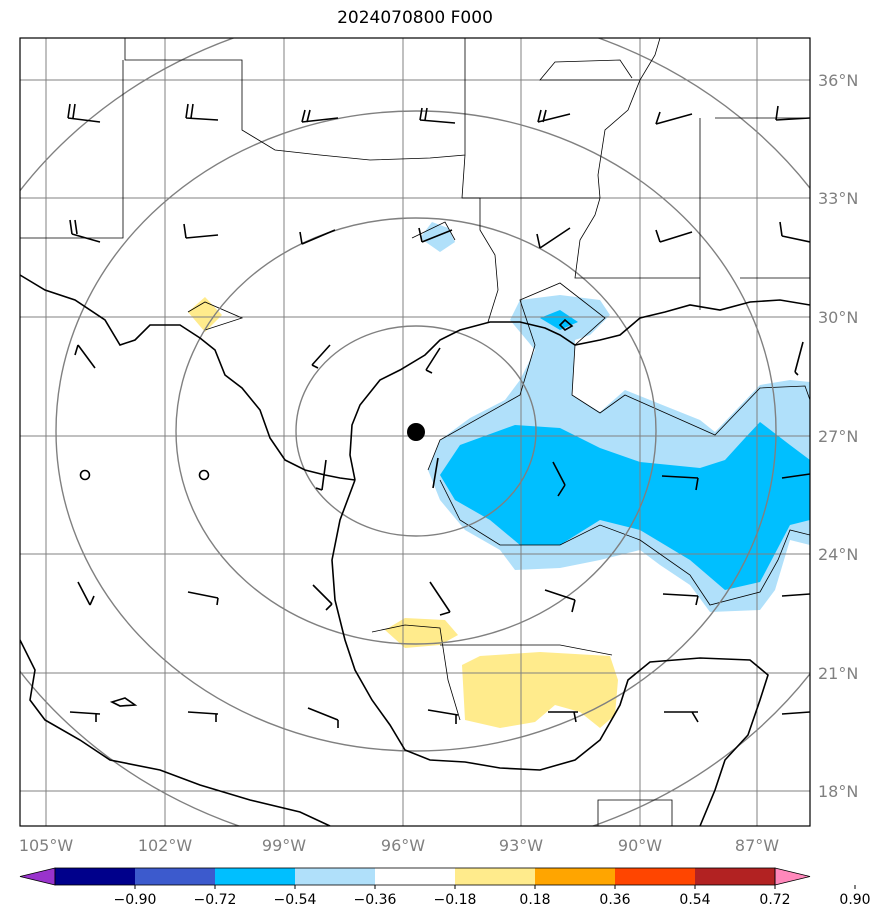  I want to click on lon-tick-label: 105°W, so click(46, 845).